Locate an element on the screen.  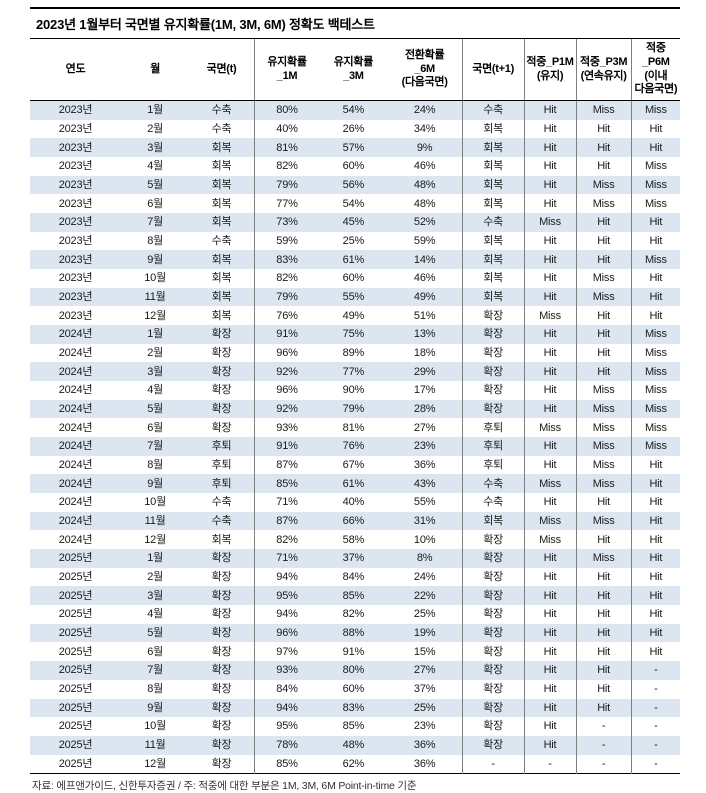
prob-1m-cell: 84% is located at coordinates (286, 689).